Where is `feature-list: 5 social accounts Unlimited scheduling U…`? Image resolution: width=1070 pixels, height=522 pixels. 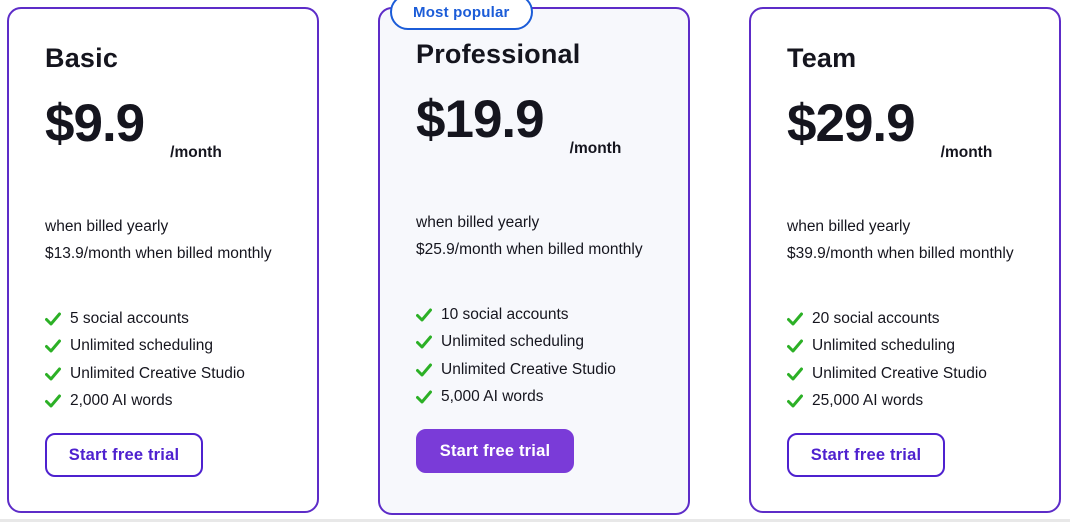 feature-list: 5 social accounts Unlimited scheduling U… is located at coordinates (163, 360).